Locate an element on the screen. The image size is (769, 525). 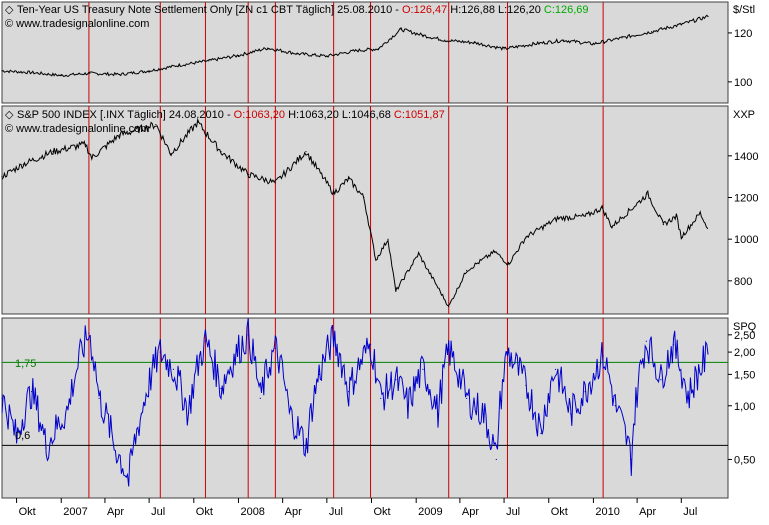
y-tick-label-1-3: 1400 is located at coordinates (746, 157).